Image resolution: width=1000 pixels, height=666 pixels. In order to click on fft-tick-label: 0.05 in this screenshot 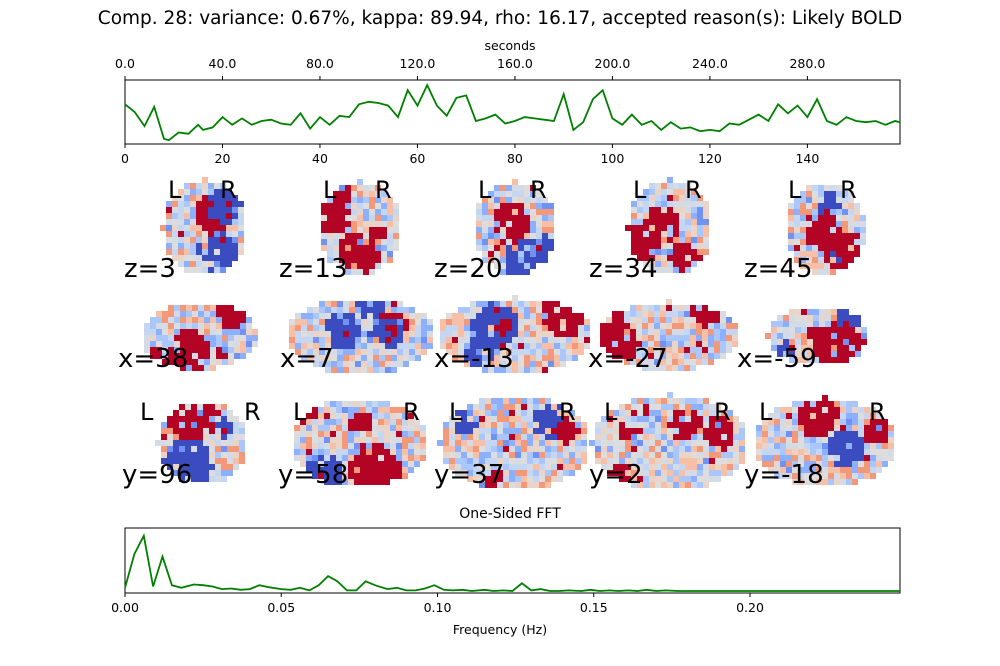, I will do `click(281, 607)`.